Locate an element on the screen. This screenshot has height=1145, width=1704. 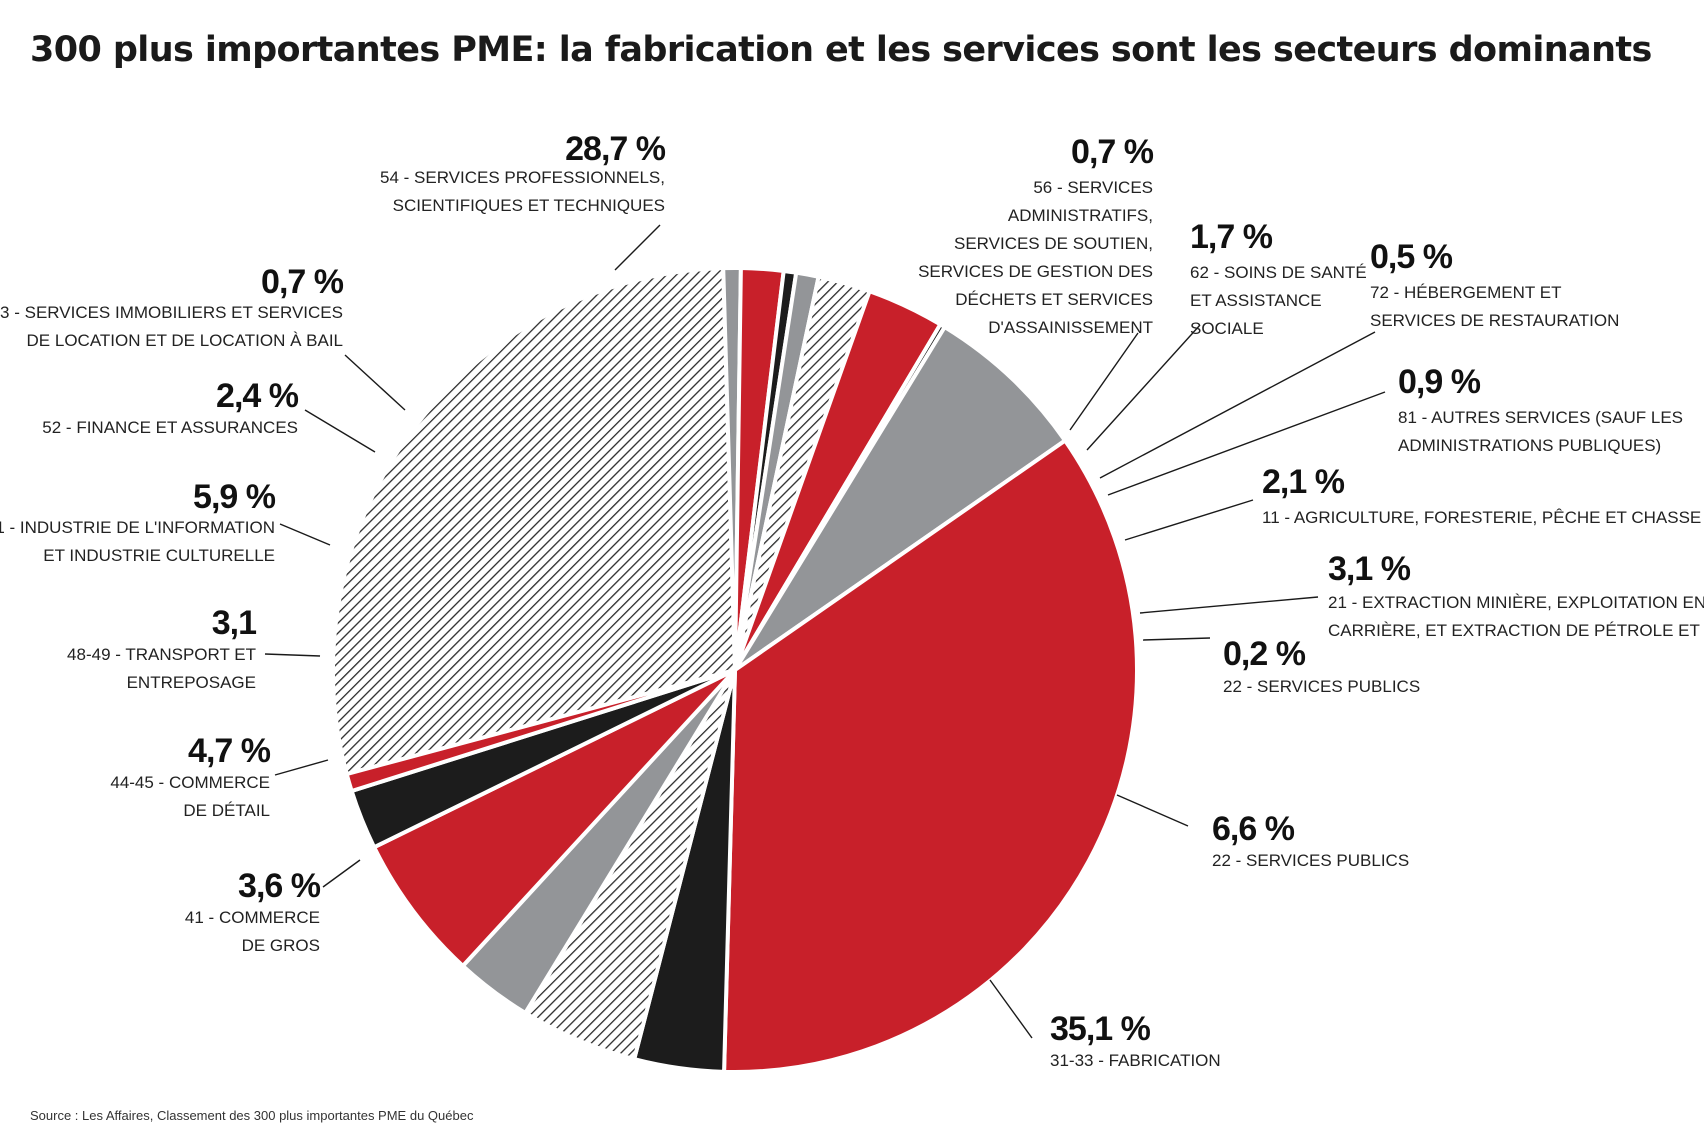
category-label-7-0: 22 - SERVICES PUBLICS is located at coordinates (1321, 686).